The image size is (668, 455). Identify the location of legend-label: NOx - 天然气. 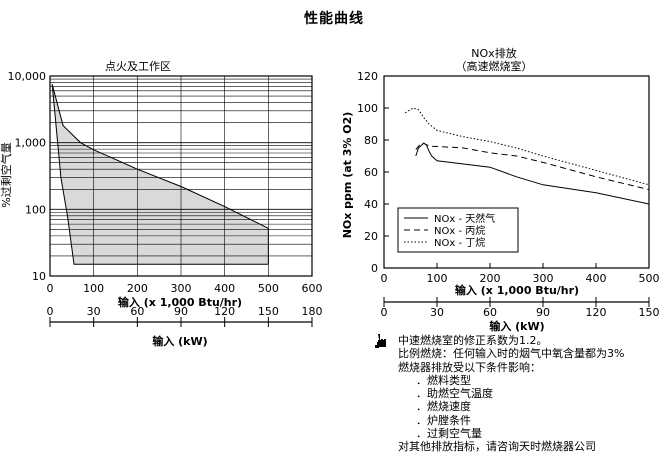
(464, 218).